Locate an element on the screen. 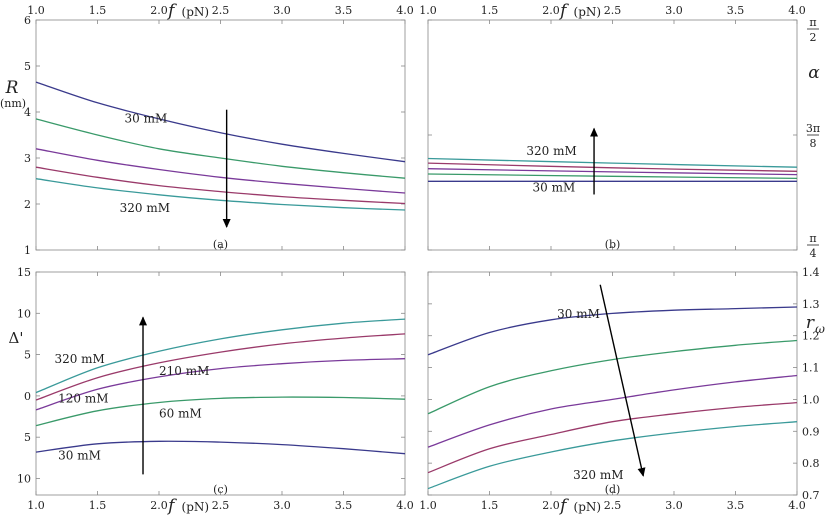 The height and width of the screenshot is (523, 830). y-tick-label: 6 is located at coordinates (27, 20).